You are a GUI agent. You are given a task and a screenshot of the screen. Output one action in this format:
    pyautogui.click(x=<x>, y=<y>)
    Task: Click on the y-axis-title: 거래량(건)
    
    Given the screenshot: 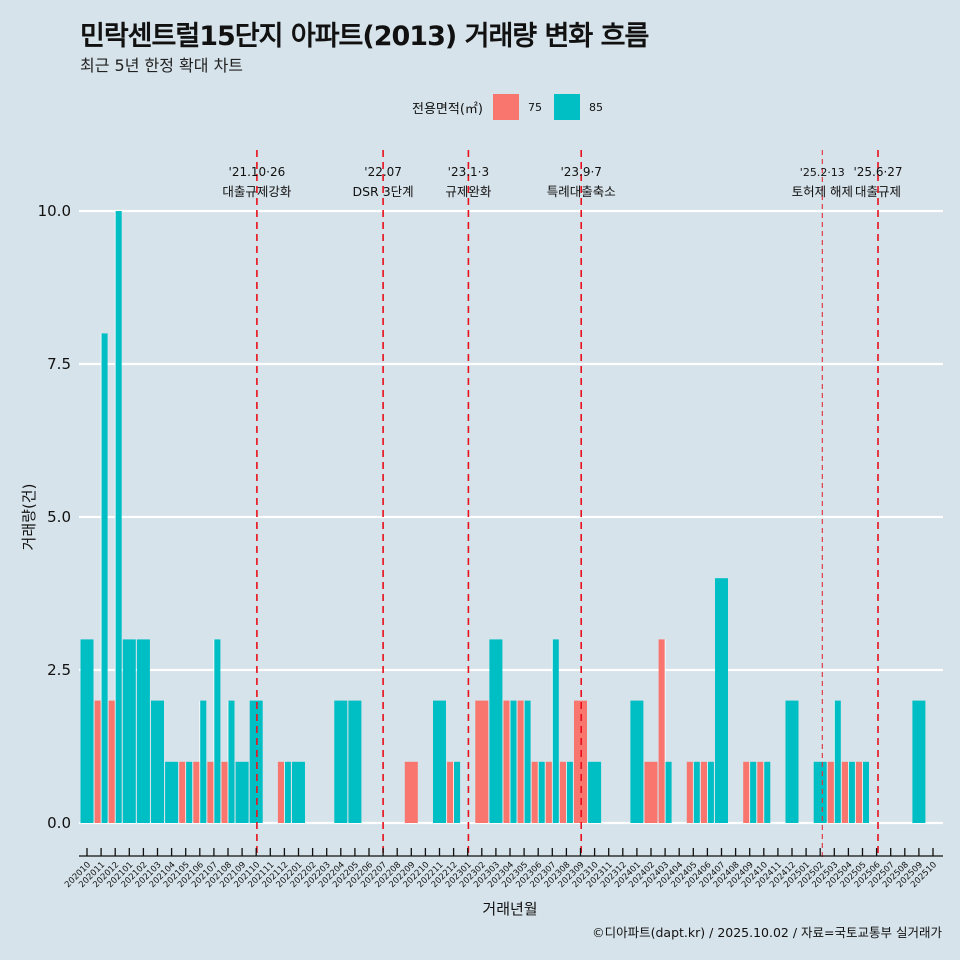 What is the action you would take?
    pyautogui.click(x=29, y=517)
    